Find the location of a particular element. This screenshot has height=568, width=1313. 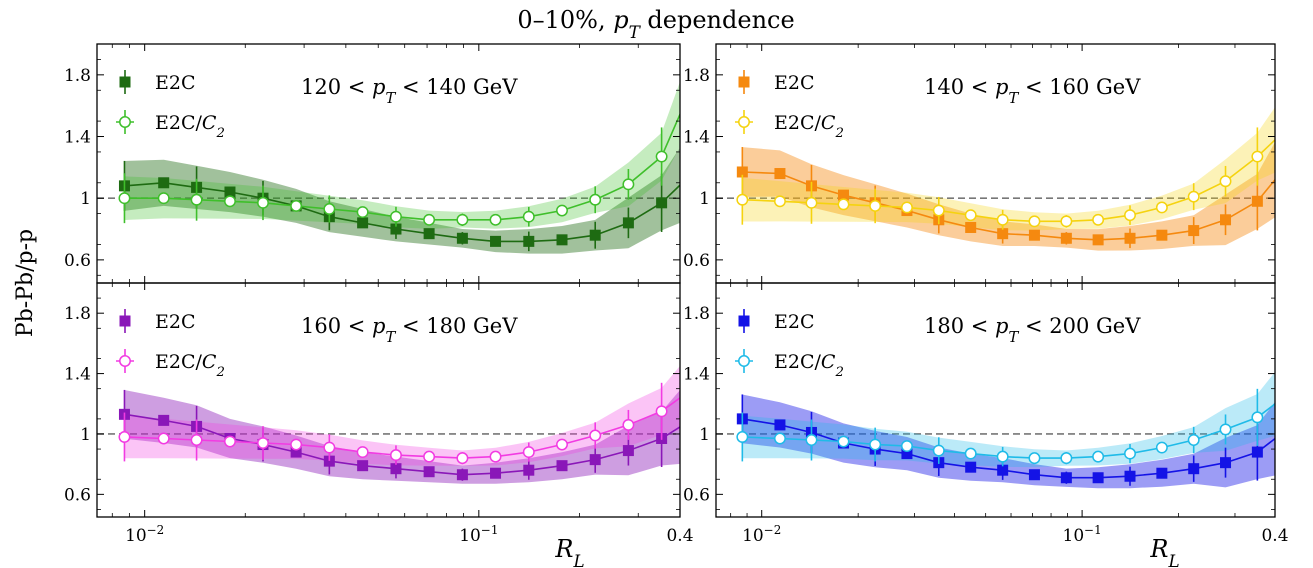

pt-range-annotation: 180 < pT < 200 GeV is located at coordinates (1032, 330).